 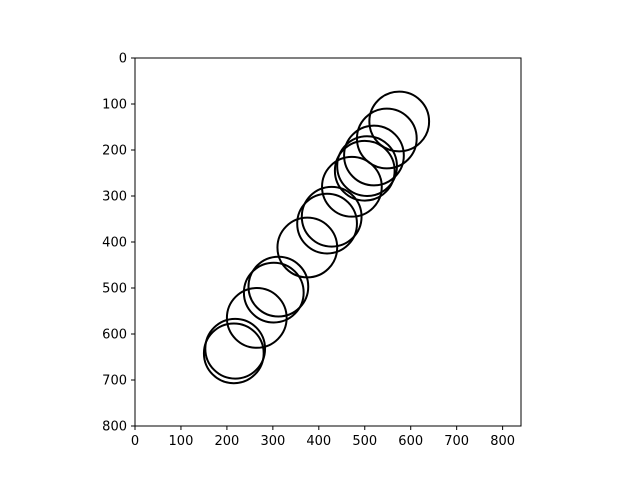 I want to click on x-tick-label-0: 0, so click(x=135, y=441).